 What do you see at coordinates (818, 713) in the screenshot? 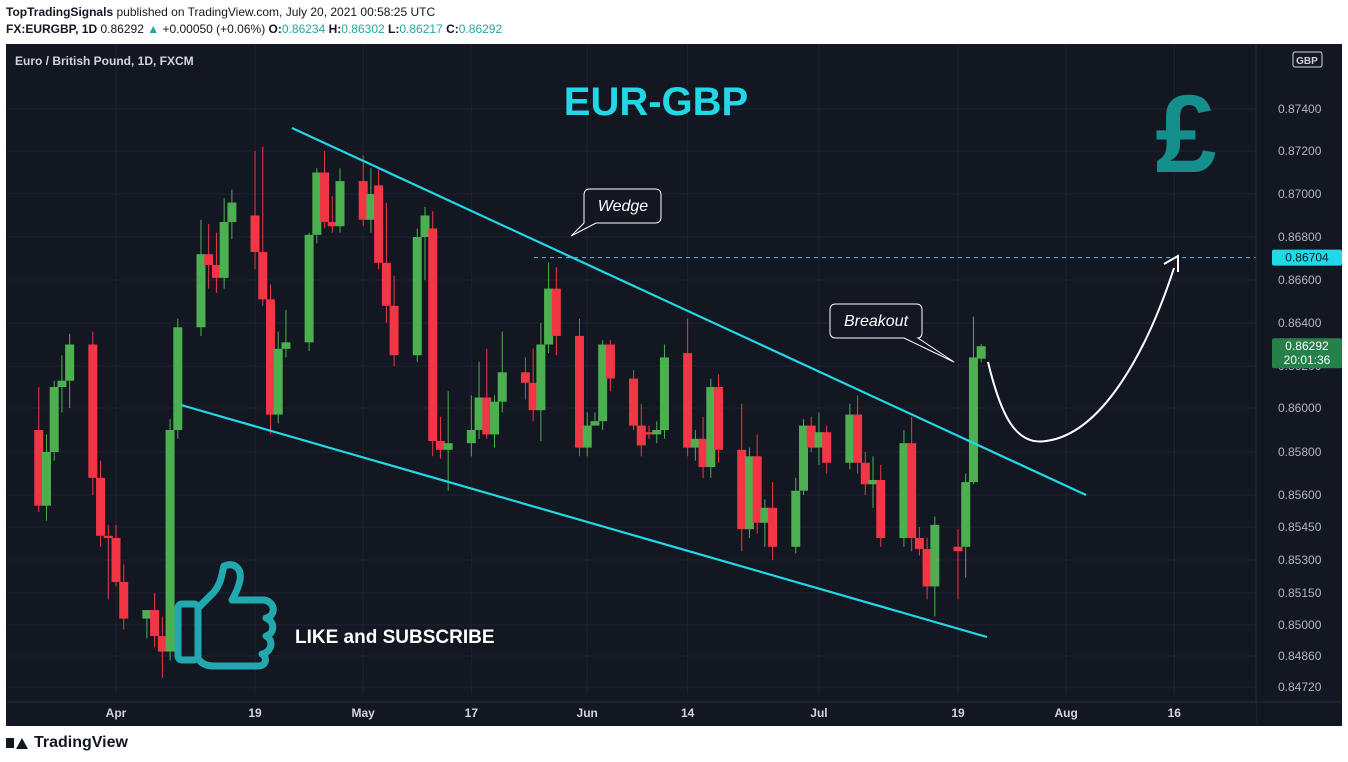
I see `time-tick-label: Jul` at bounding box center [818, 713].